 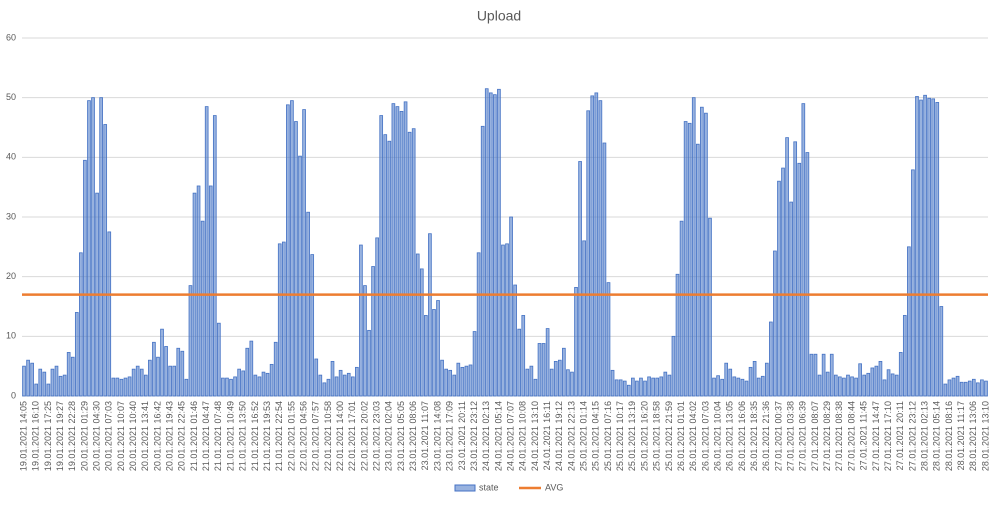 I want to click on x-tick-label: 19.01.2021 17:25, so click(x=48, y=436).